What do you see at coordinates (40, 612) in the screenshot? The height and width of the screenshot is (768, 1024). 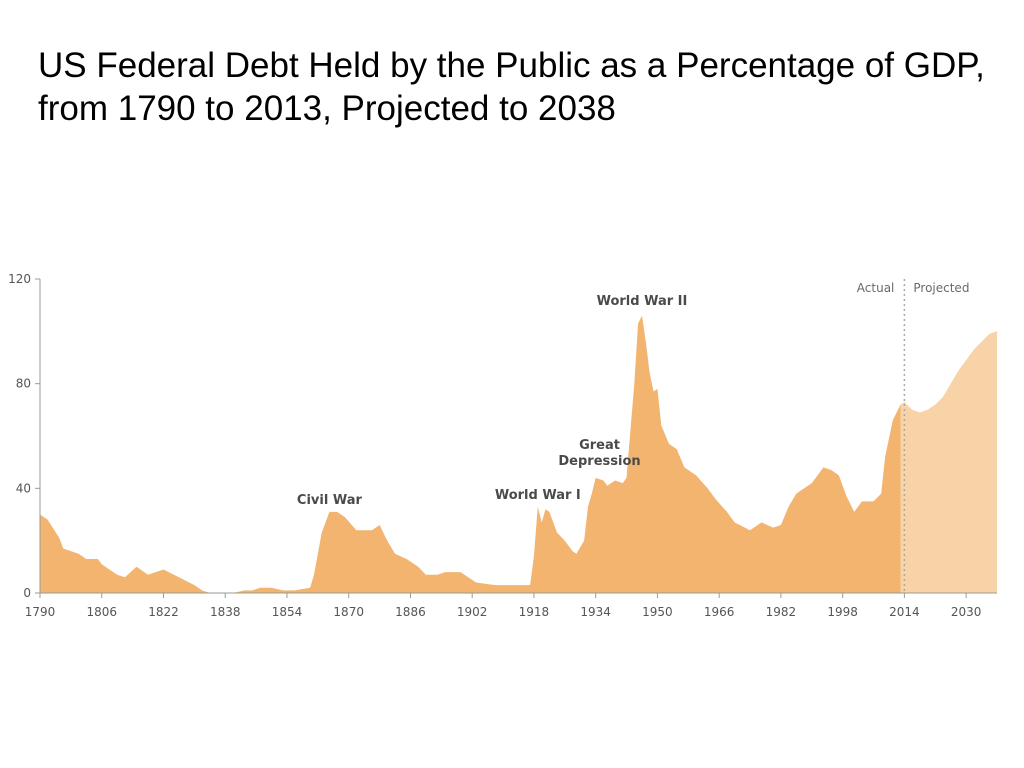 I see `x-tick-label: 1790` at bounding box center [40, 612].